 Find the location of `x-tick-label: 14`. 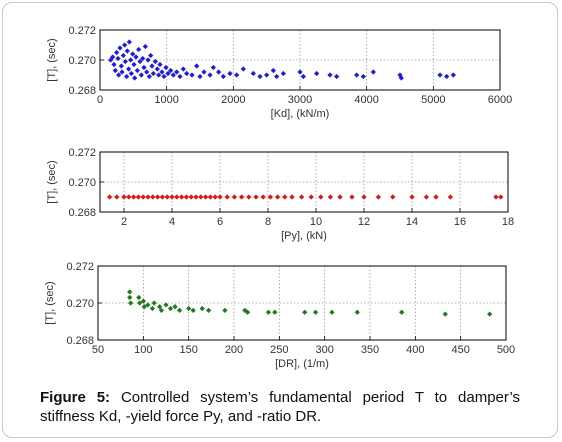

x-tick-label: 14 is located at coordinates (412, 222).